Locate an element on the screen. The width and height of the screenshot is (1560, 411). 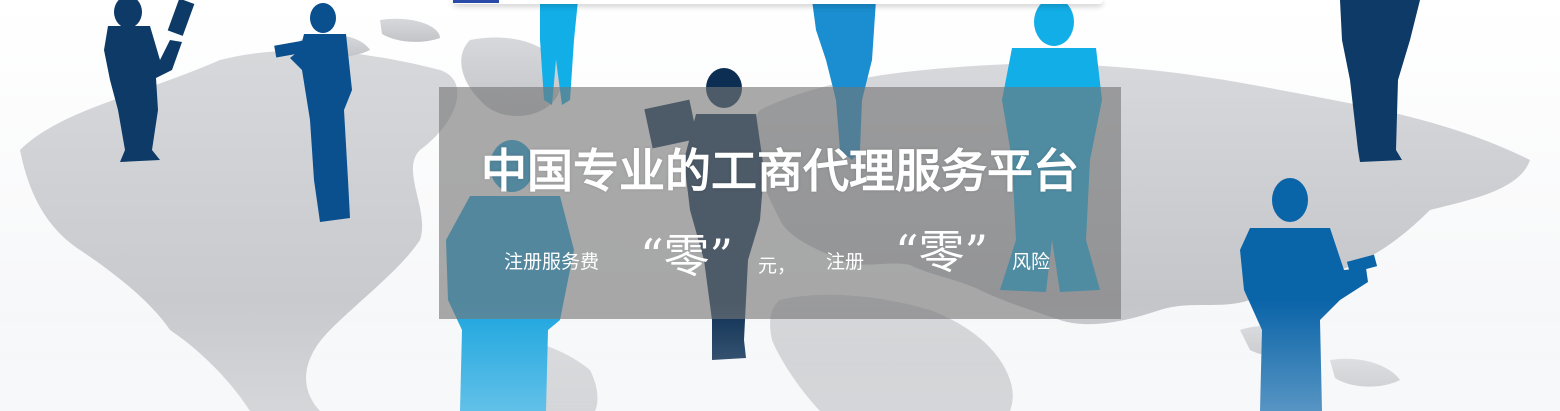
sub-text-risk: 风险 is located at coordinates (1031, 262).